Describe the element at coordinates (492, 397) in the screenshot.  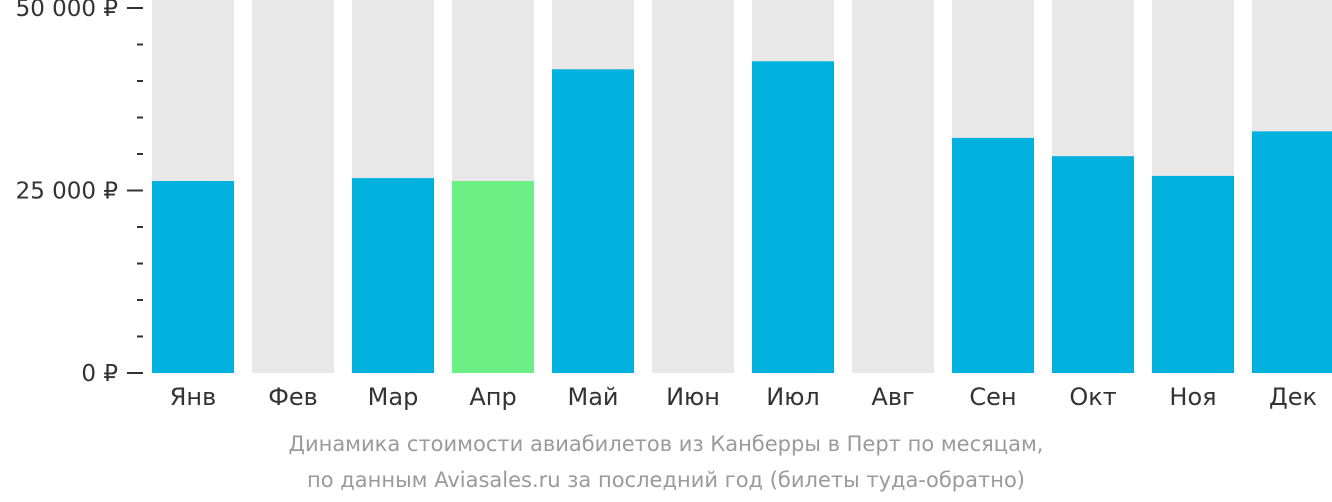
I see `x-tick-label-4: Апр` at that location.